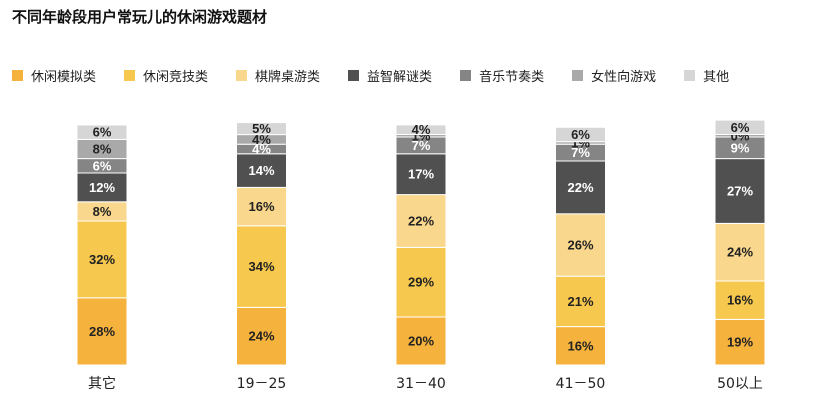  Describe the element at coordinates (64, 77) in the screenshot. I see `legend-label: 休闲模拟类` at that location.